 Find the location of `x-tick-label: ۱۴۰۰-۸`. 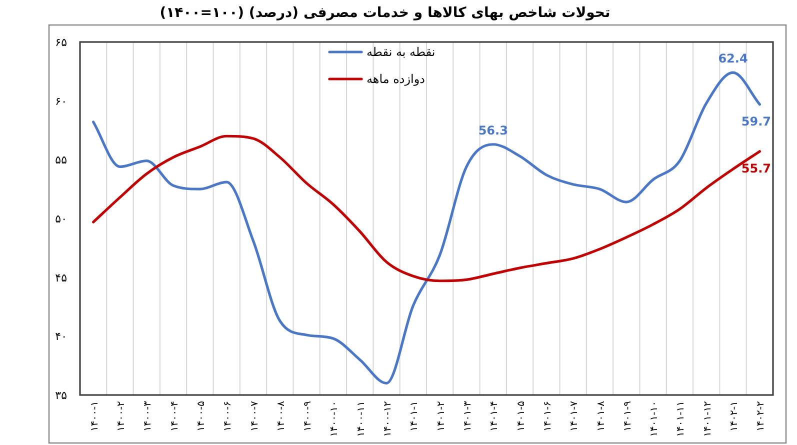

x-tick-label: ۱۴۰۰-۸ is located at coordinates (281, 416).